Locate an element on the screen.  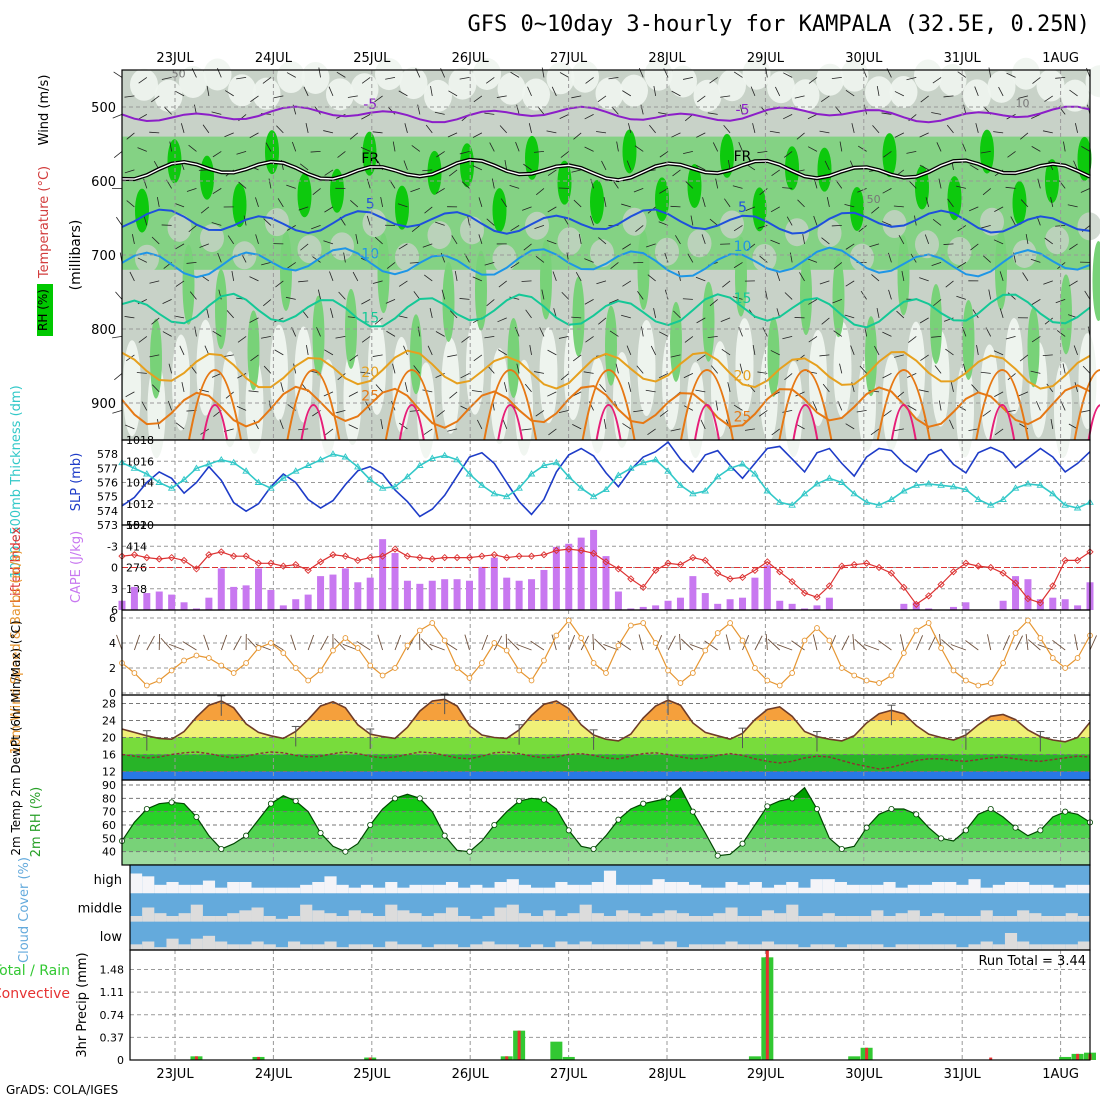
wind10-axis-label: 10m Wind Speed & Barbs (m/s) is located at coordinates (16, 652).